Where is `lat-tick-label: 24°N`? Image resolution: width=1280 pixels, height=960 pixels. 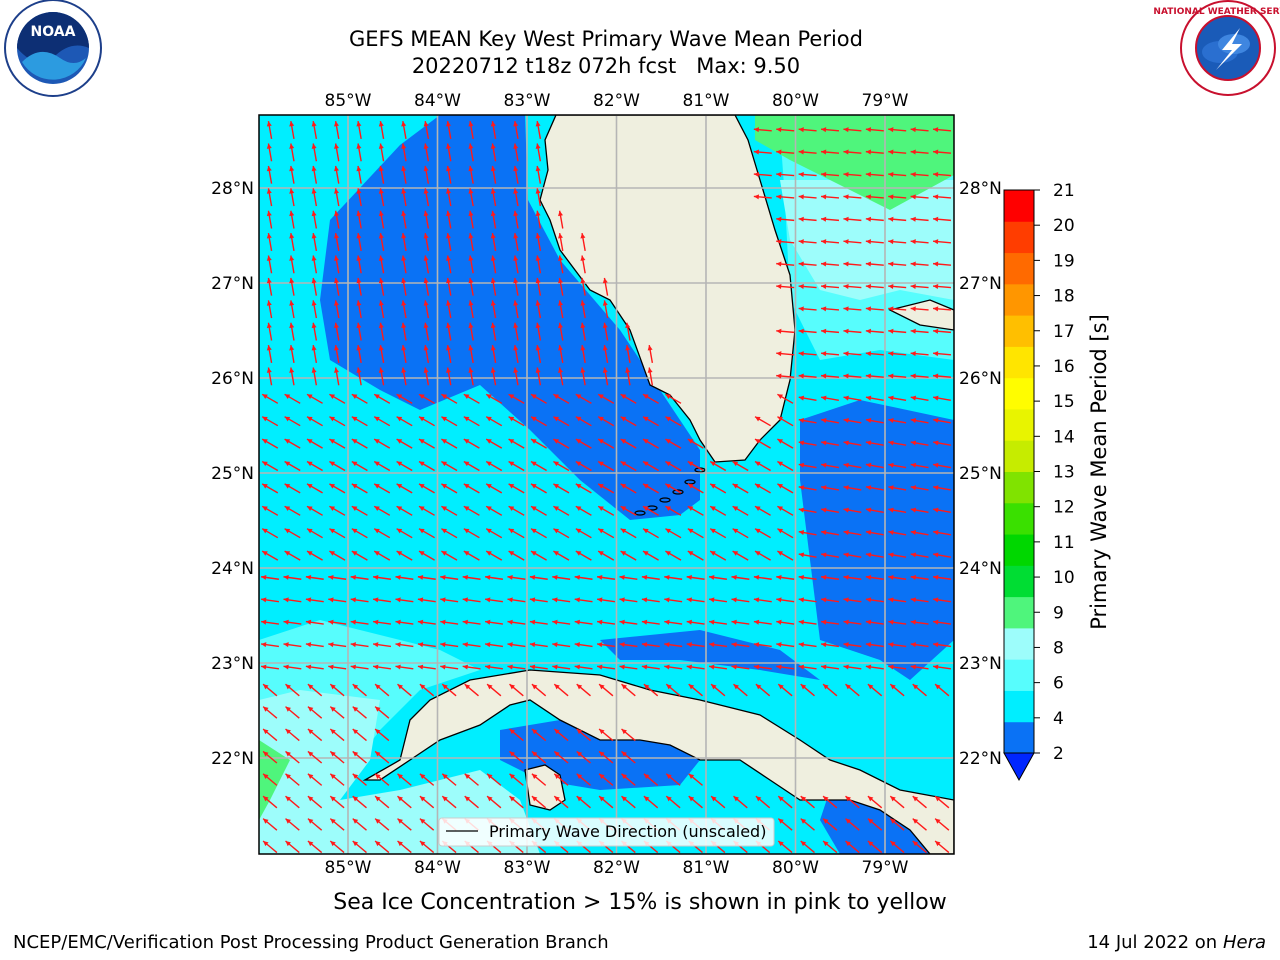
lat-tick-label: 24°N is located at coordinates (980, 569).